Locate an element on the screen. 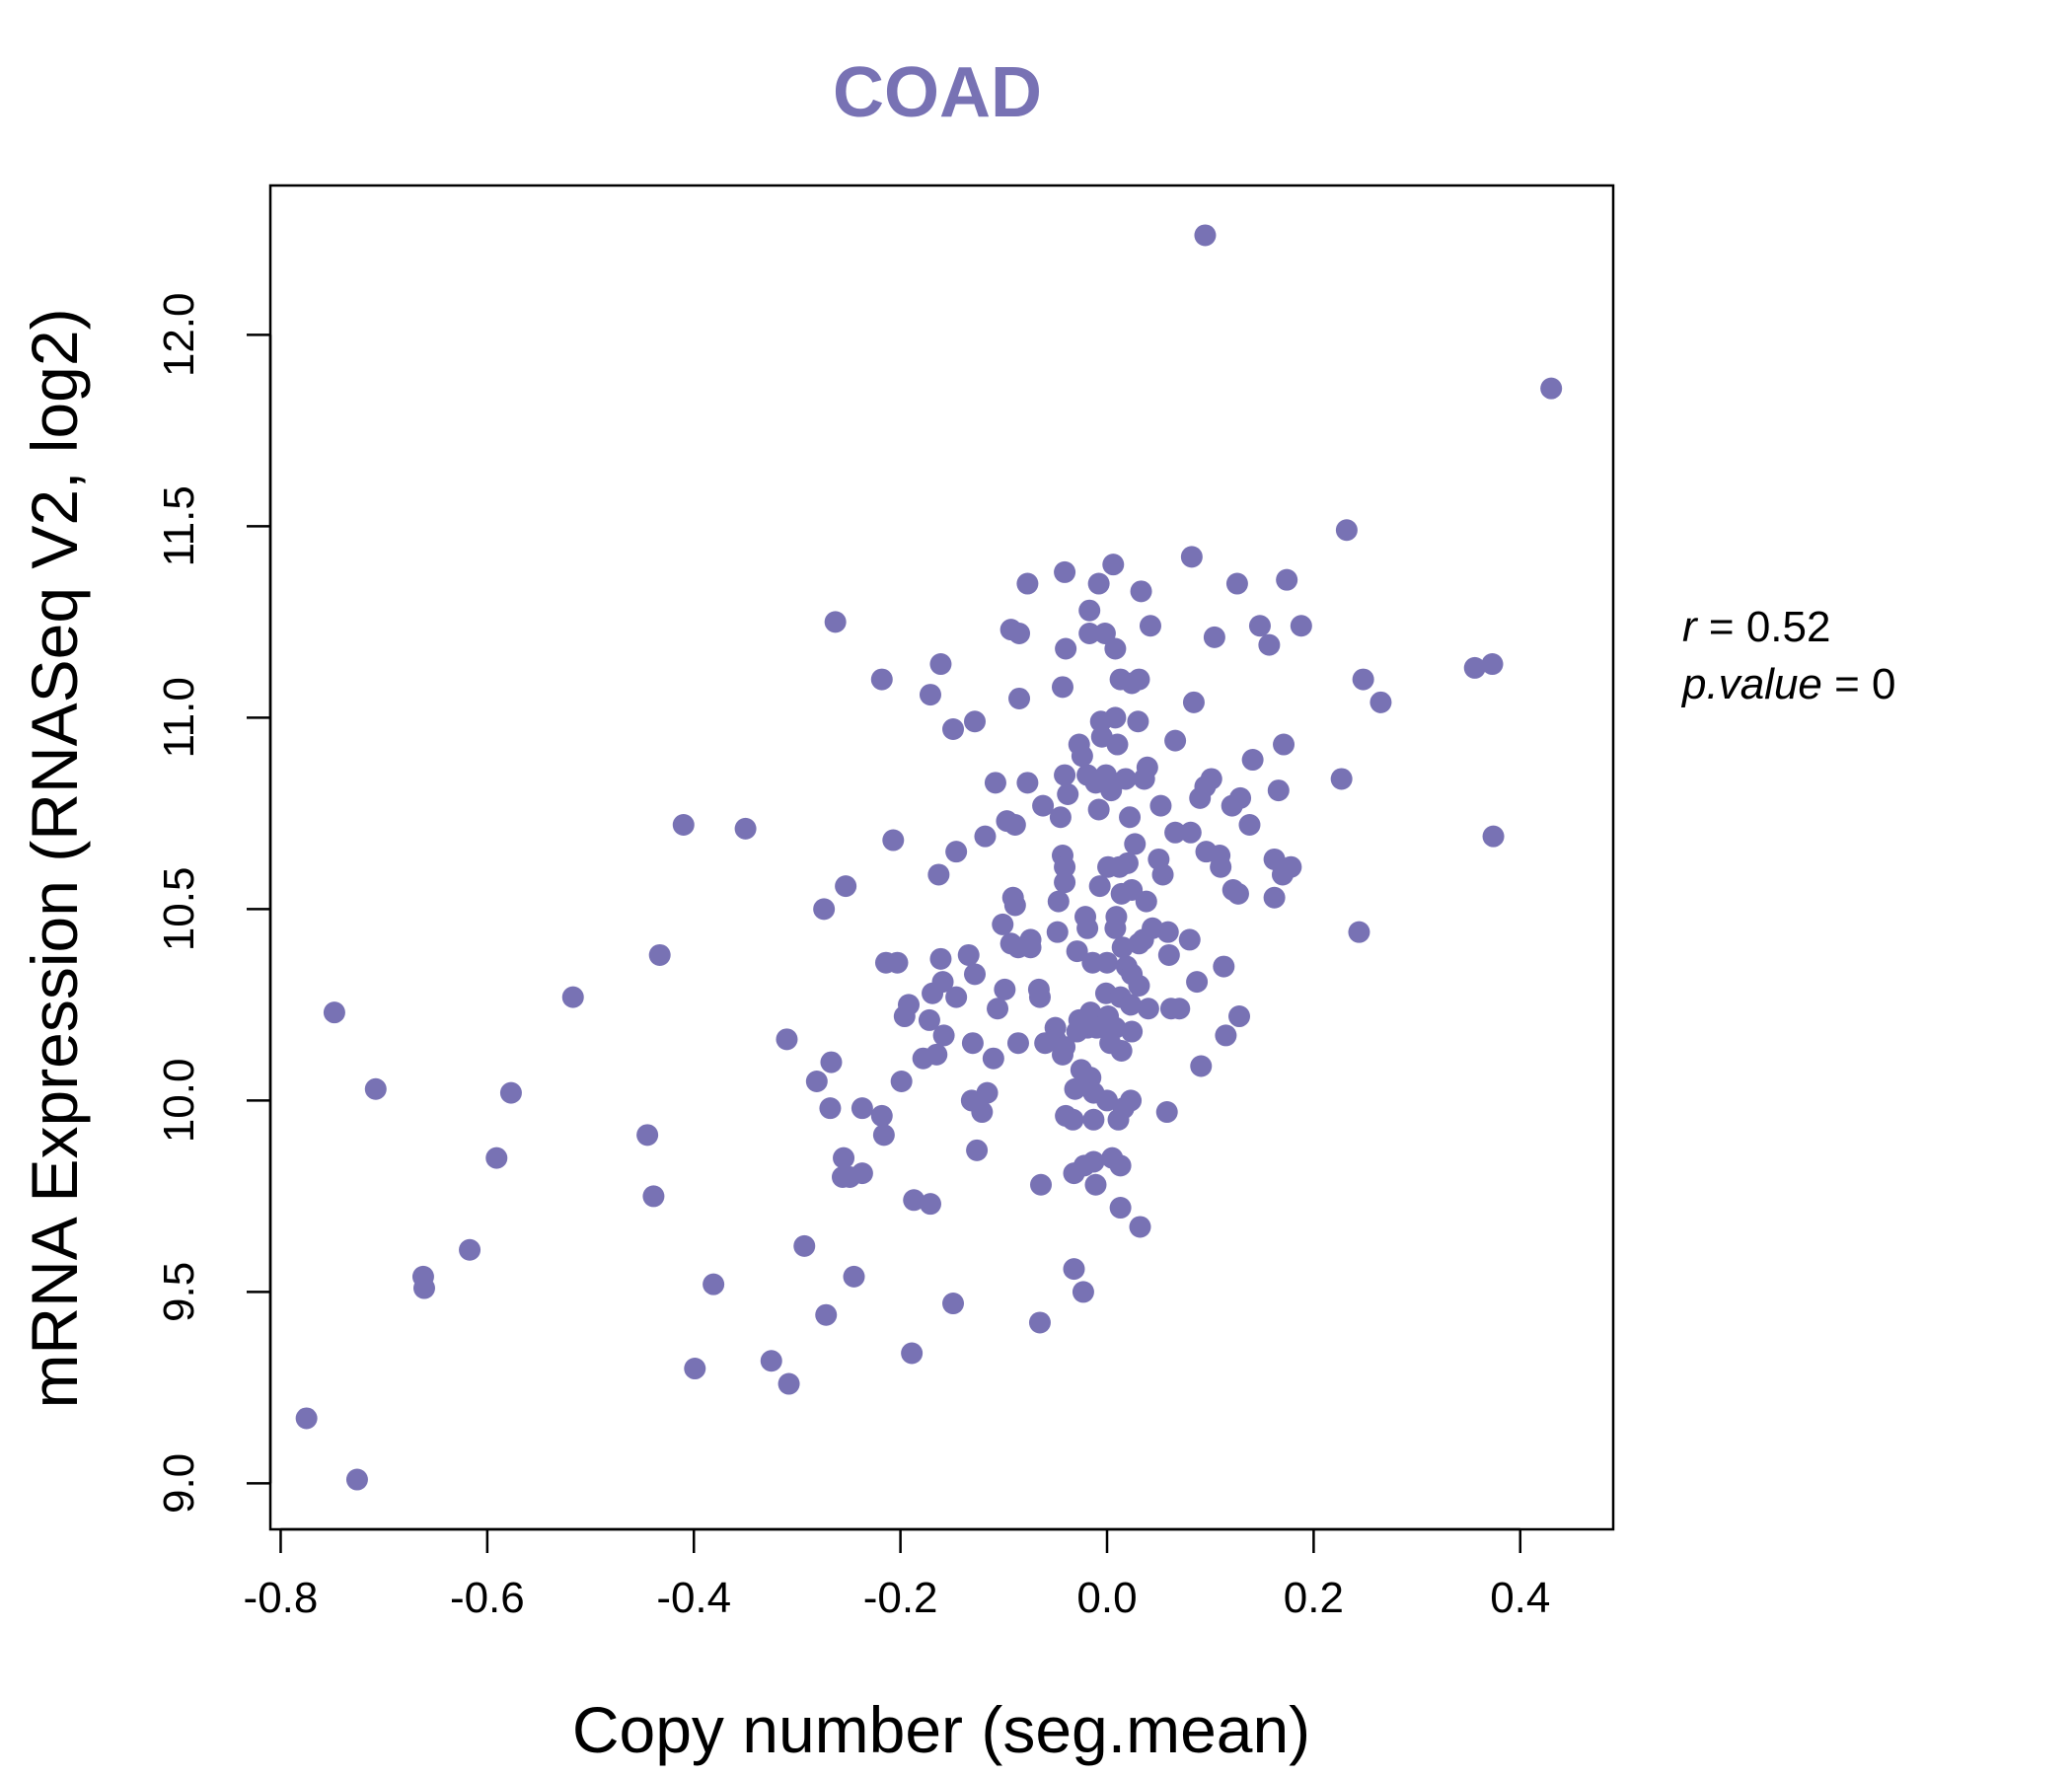 The image size is (2072, 1776). r-equals: = is located at coordinates (1728, 627).